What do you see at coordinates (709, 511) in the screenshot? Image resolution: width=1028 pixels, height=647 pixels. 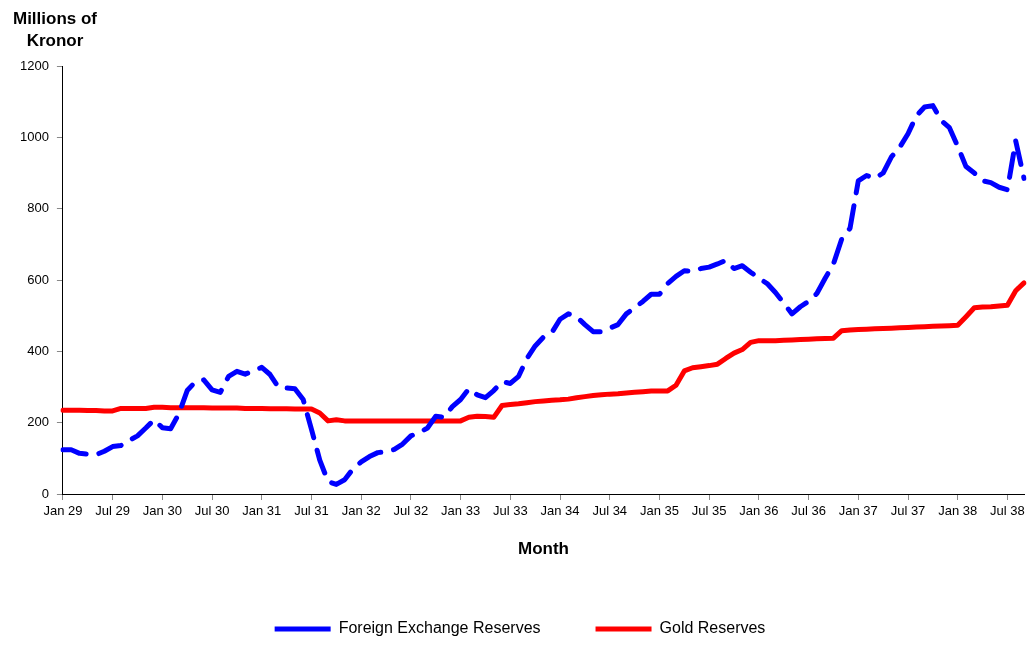 I see `x-tick-label: Jul 35` at bounding box center [709, 511].